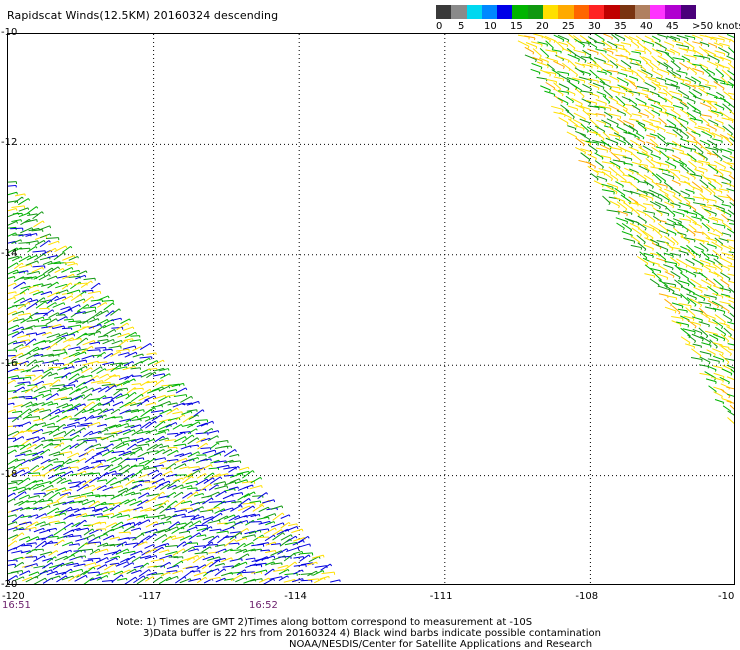 The width and height of the screenshot is (740, 650). Describe the element at coordinates (263, 605) in the screenshot. I see `time-label-mid: 16:52` at that location.